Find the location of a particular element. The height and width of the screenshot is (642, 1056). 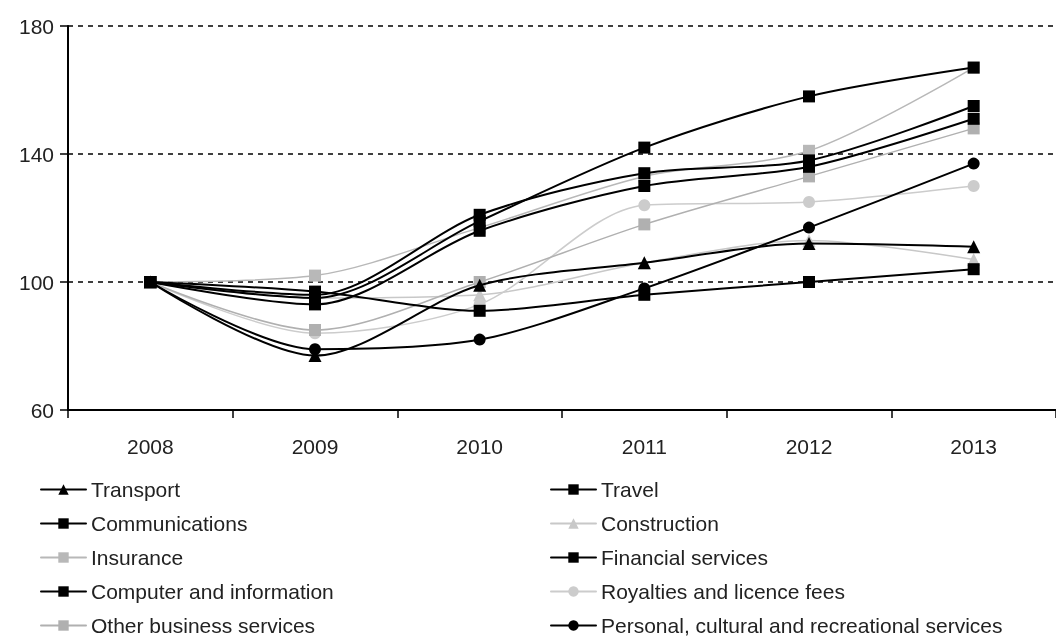

legend-label: Other business services is located at coordinates (203, 625).